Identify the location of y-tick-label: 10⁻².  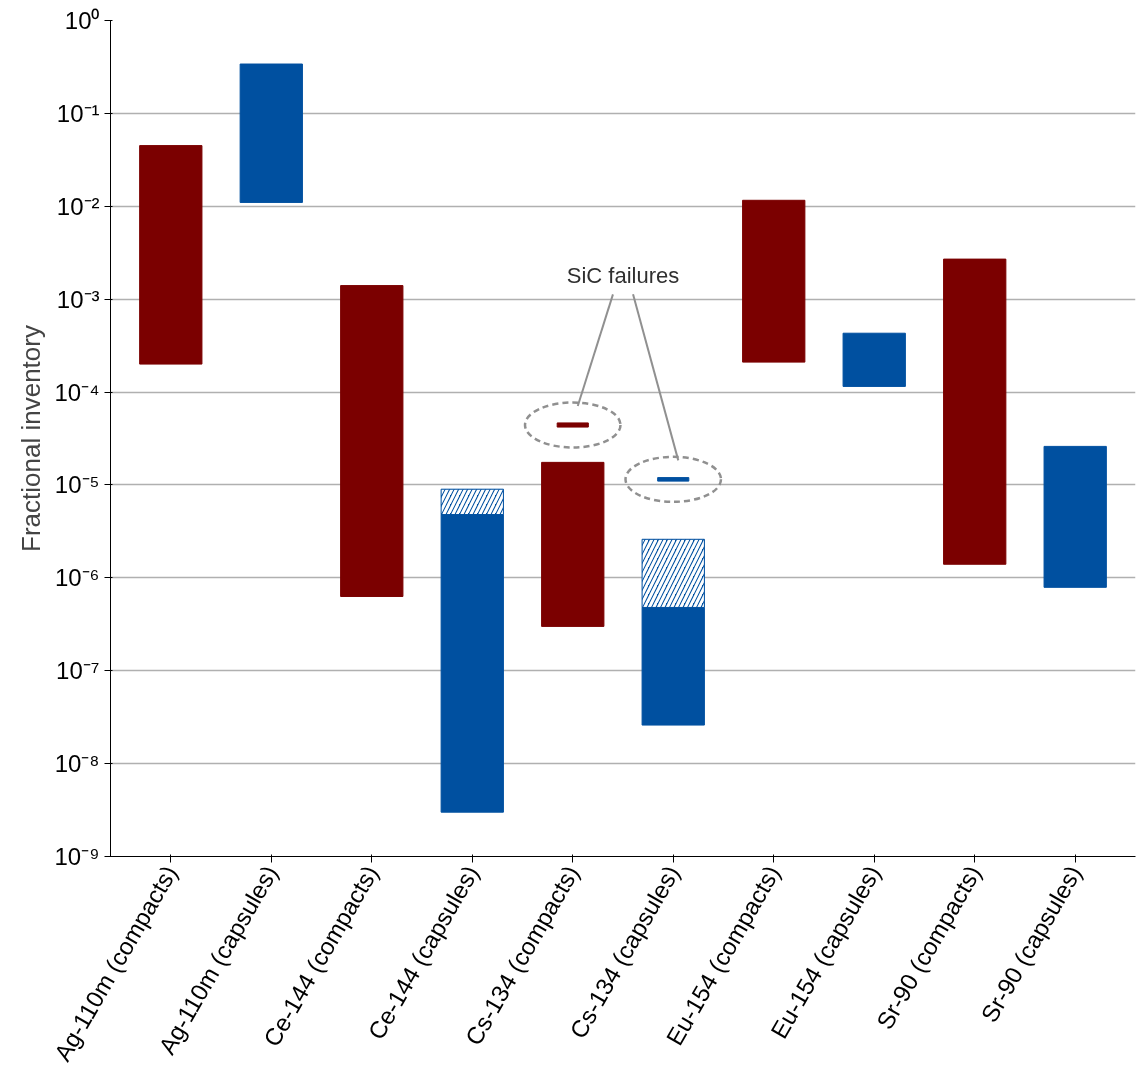
(78, 206).